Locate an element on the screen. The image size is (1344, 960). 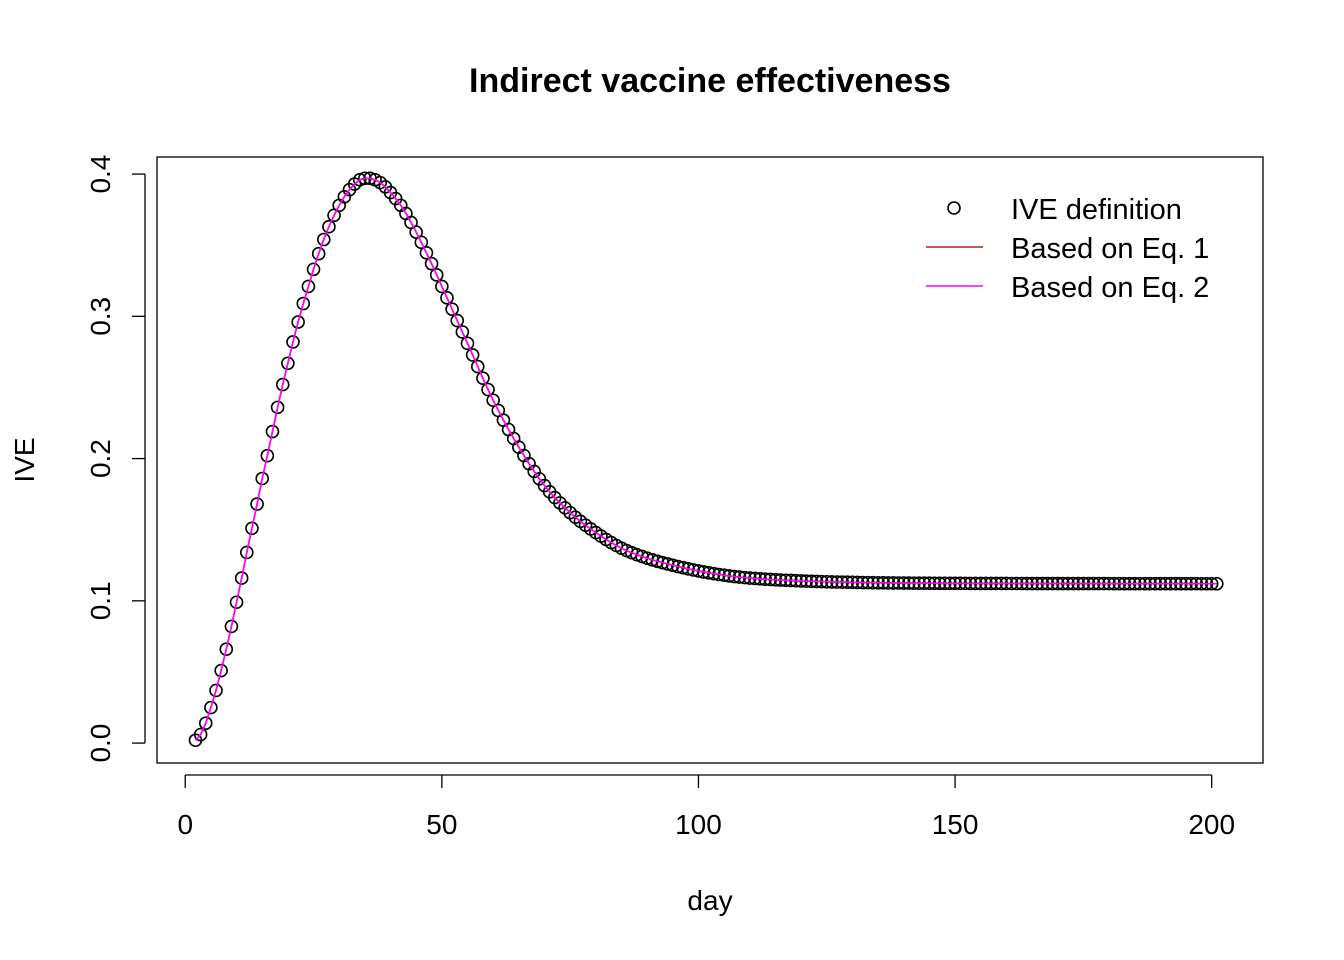
y-axis: 0.0 0.1 0.2 0.3 0.4 is located at coordinates (115, 459).